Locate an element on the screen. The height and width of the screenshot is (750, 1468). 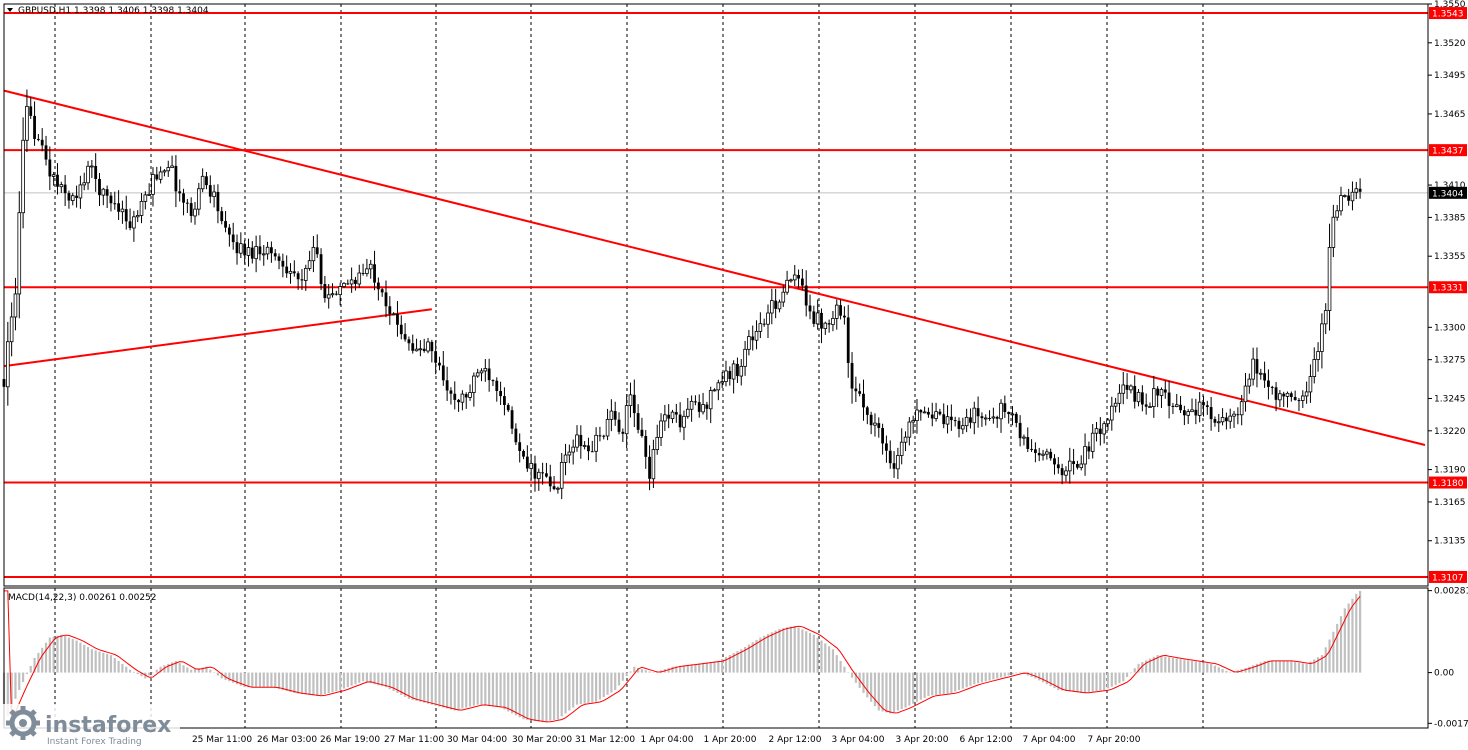
instaforex-logo-icon is located at coordinates (23, 723).